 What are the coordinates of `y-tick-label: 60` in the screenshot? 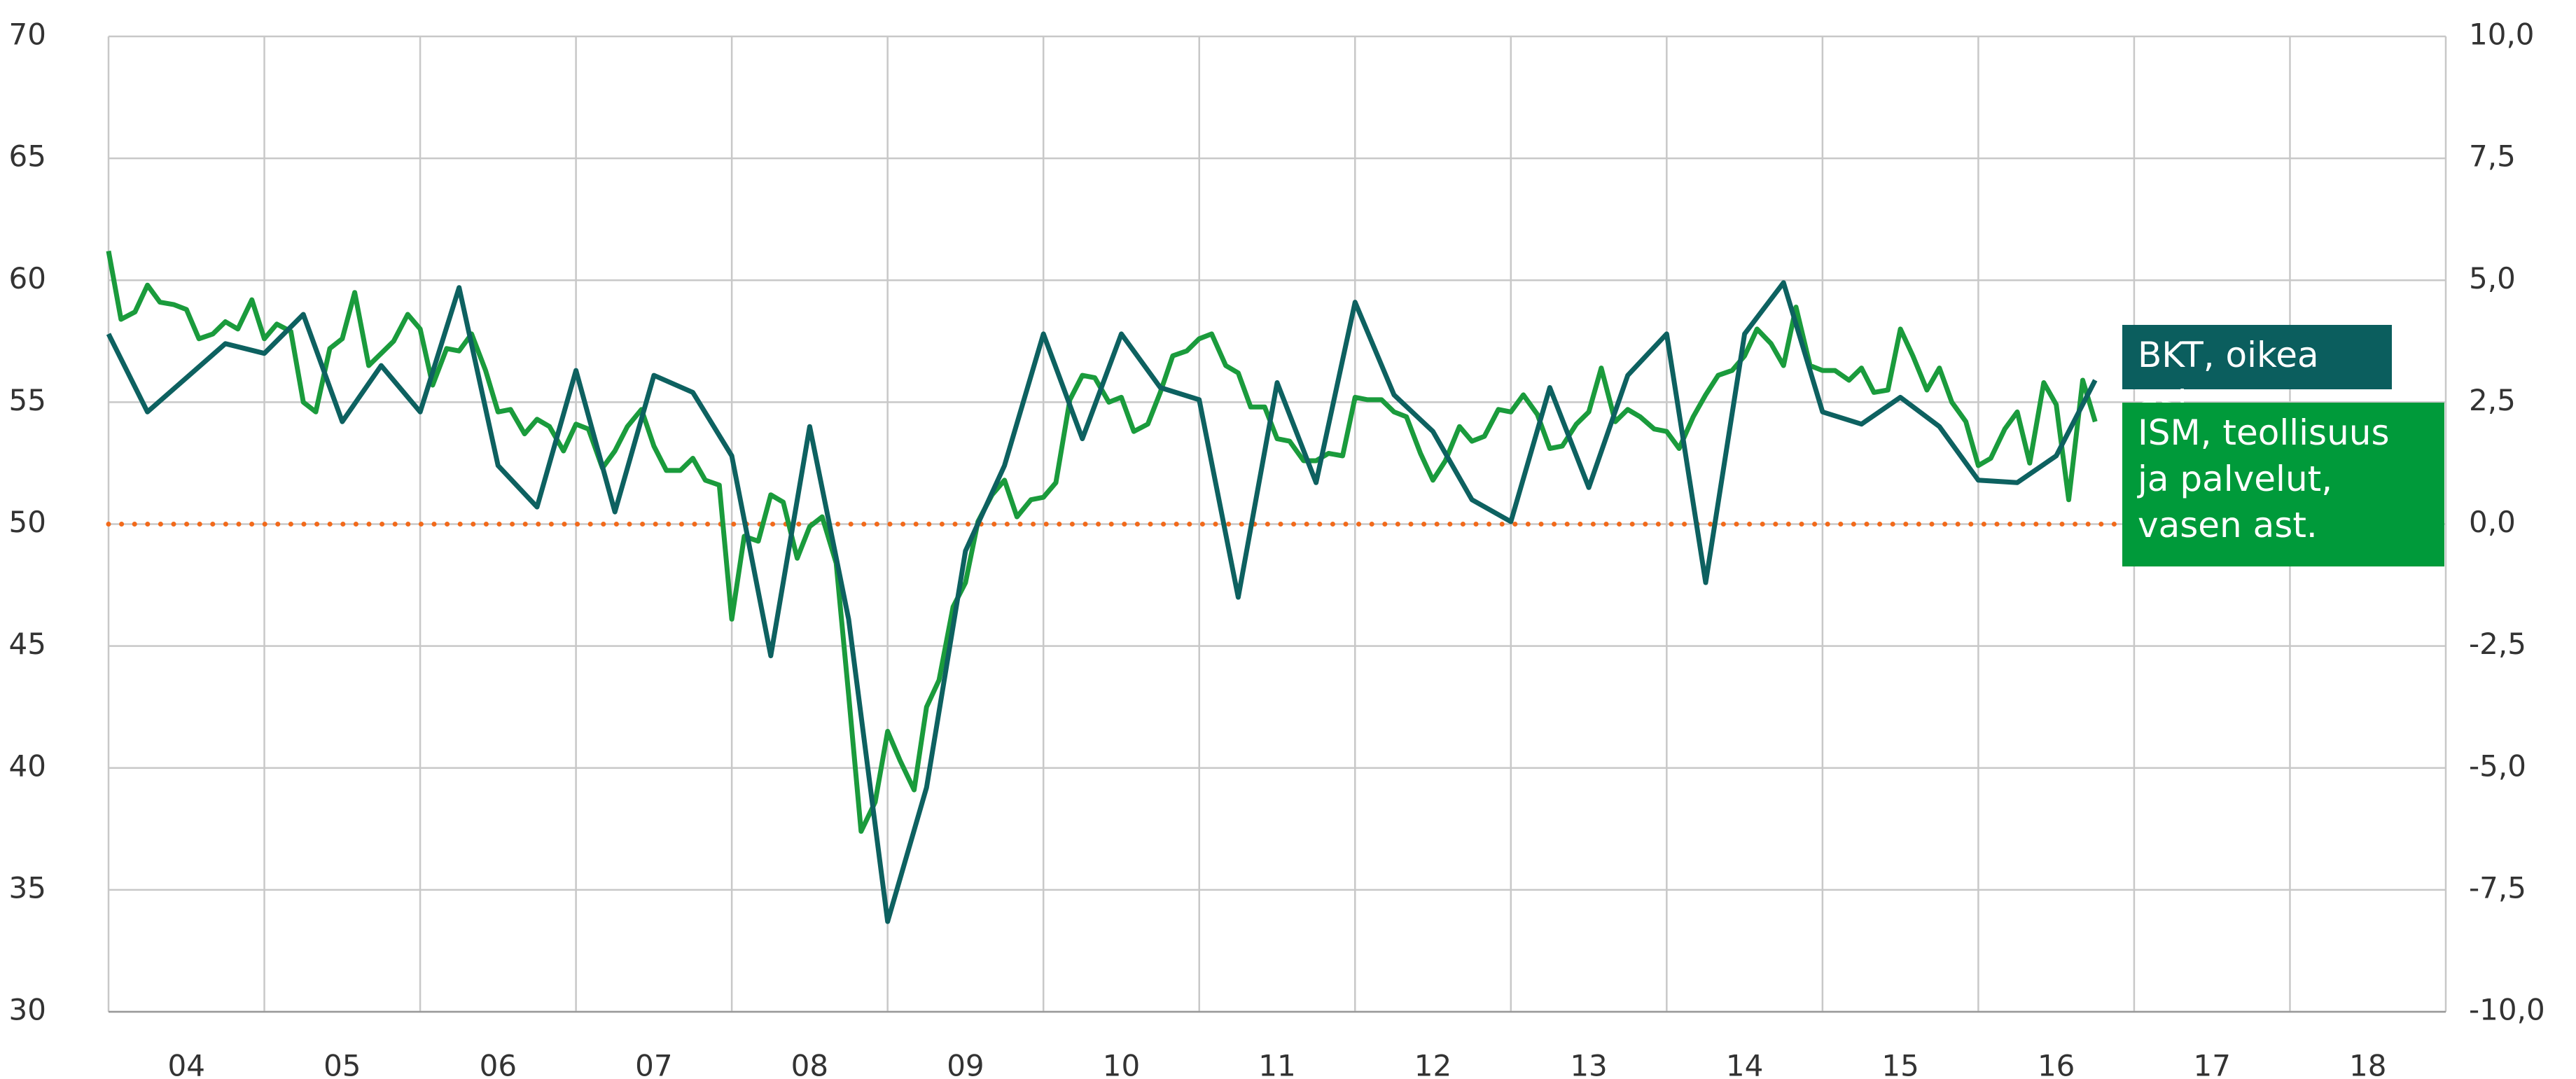 It's located at (27, 278).